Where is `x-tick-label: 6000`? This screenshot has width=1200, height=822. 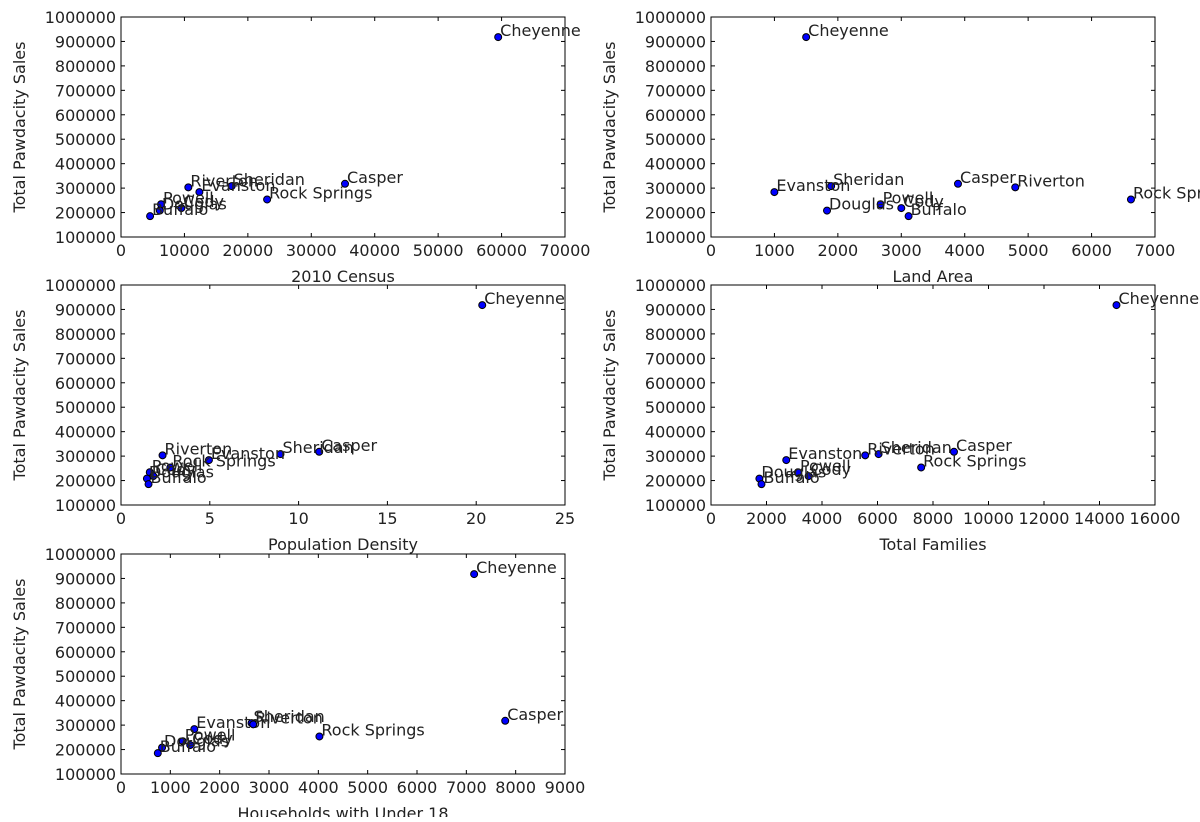
x-tick-label: 6000 is located at coordinates (877, 518).